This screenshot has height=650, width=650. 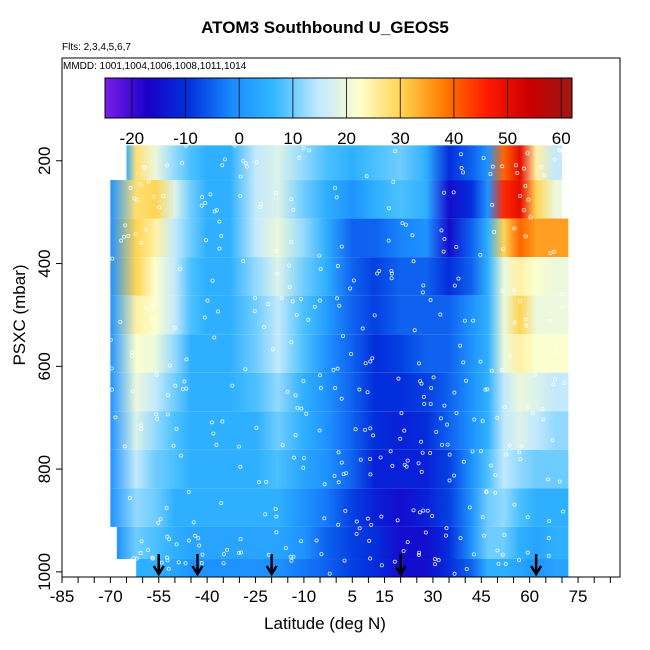 What do you see at coordinates (481, 596) in the screenshot?
I see `x-tick-label: 45` at bounding box center [481, 596].